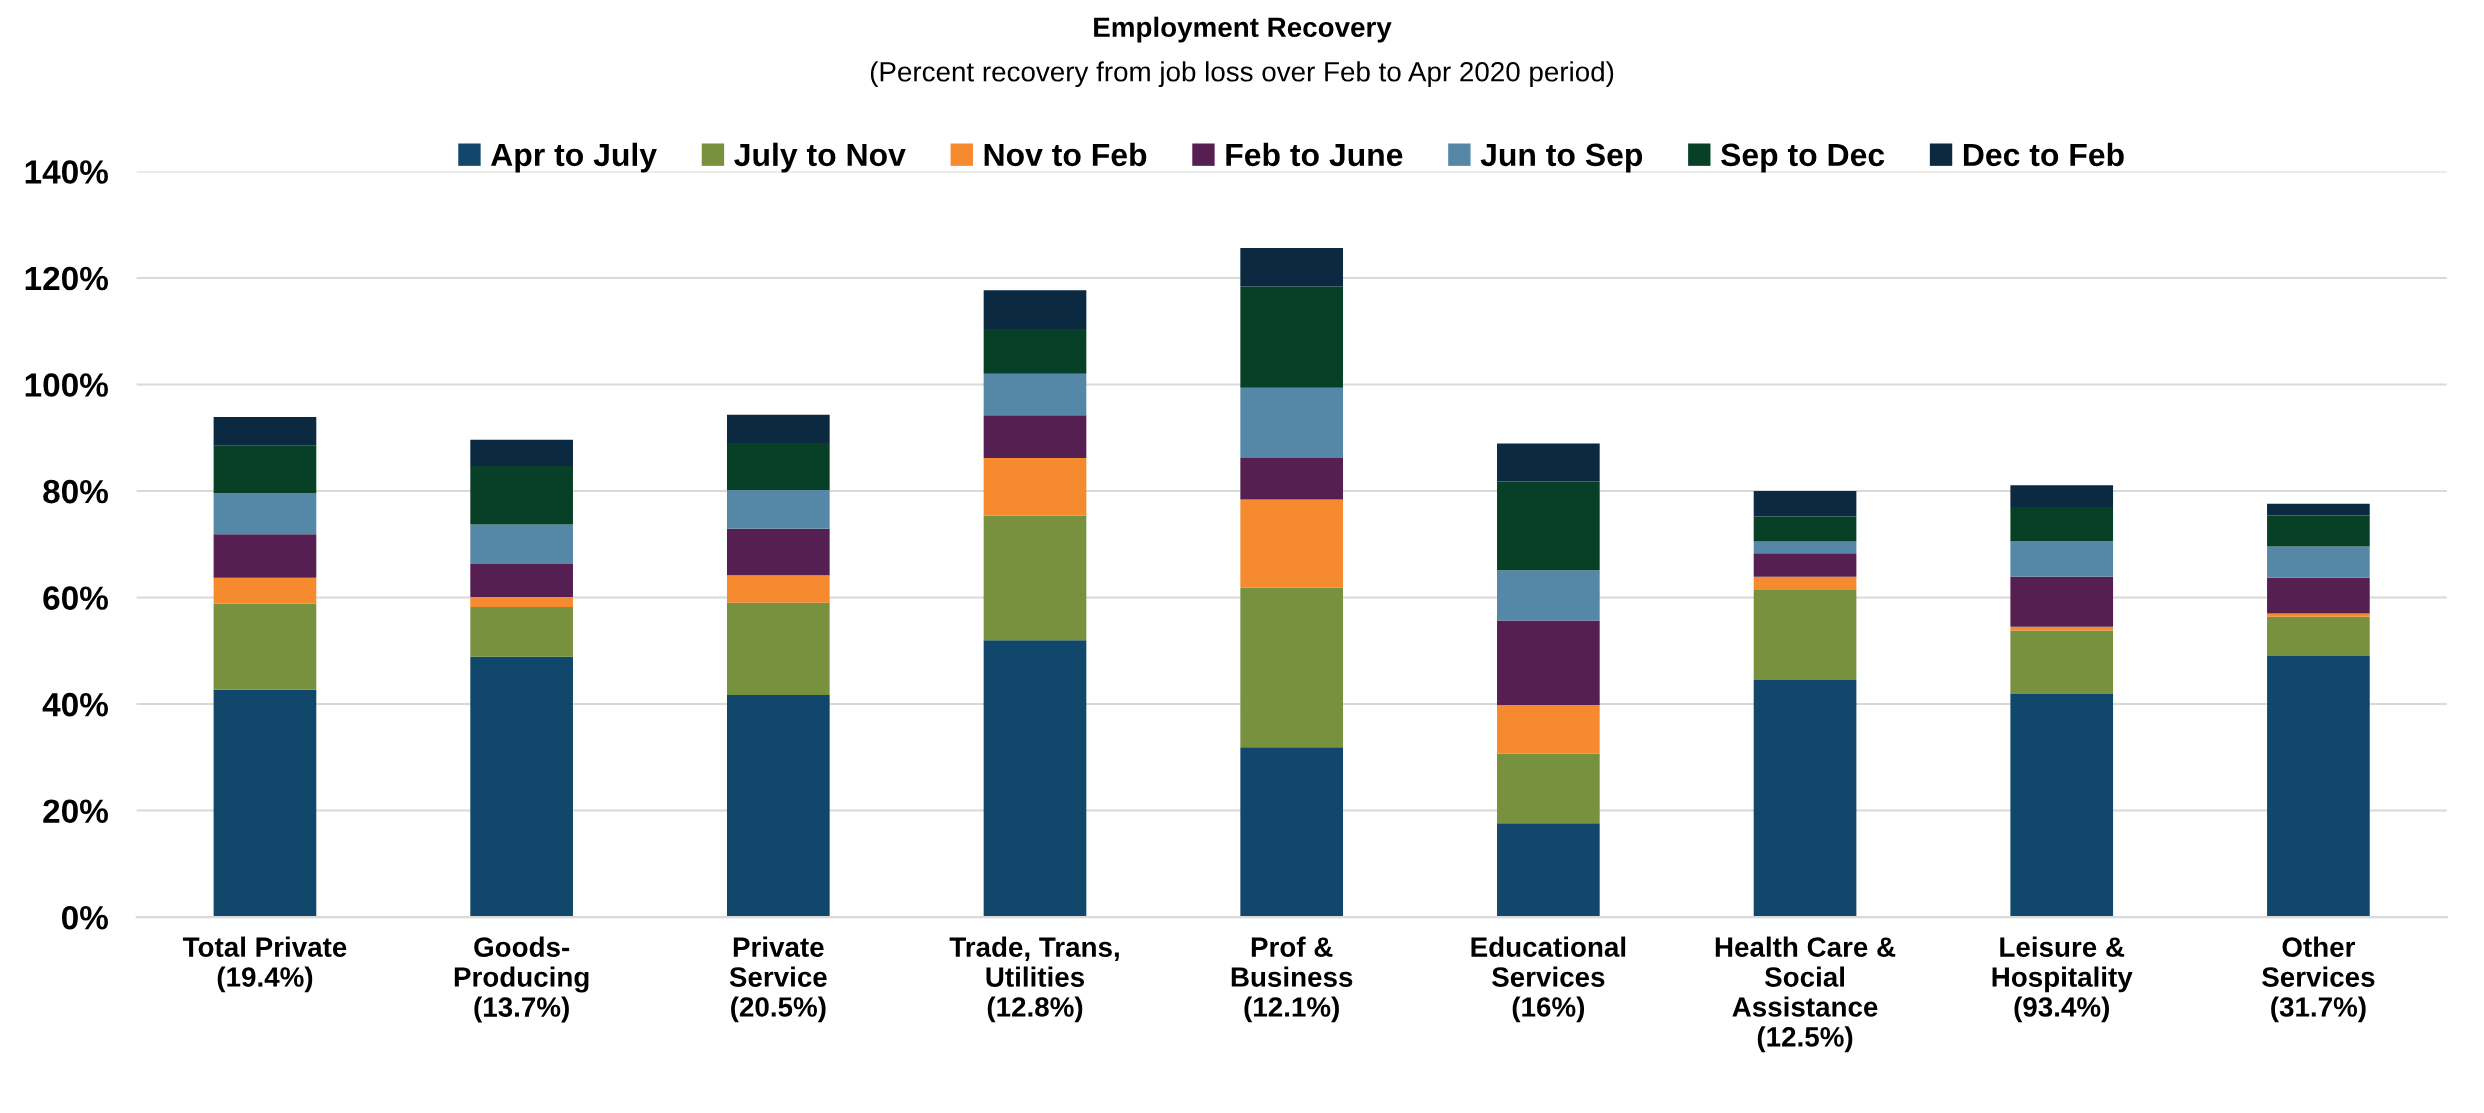  I want to click on y-tick-label: 60%, so click(75, 598).